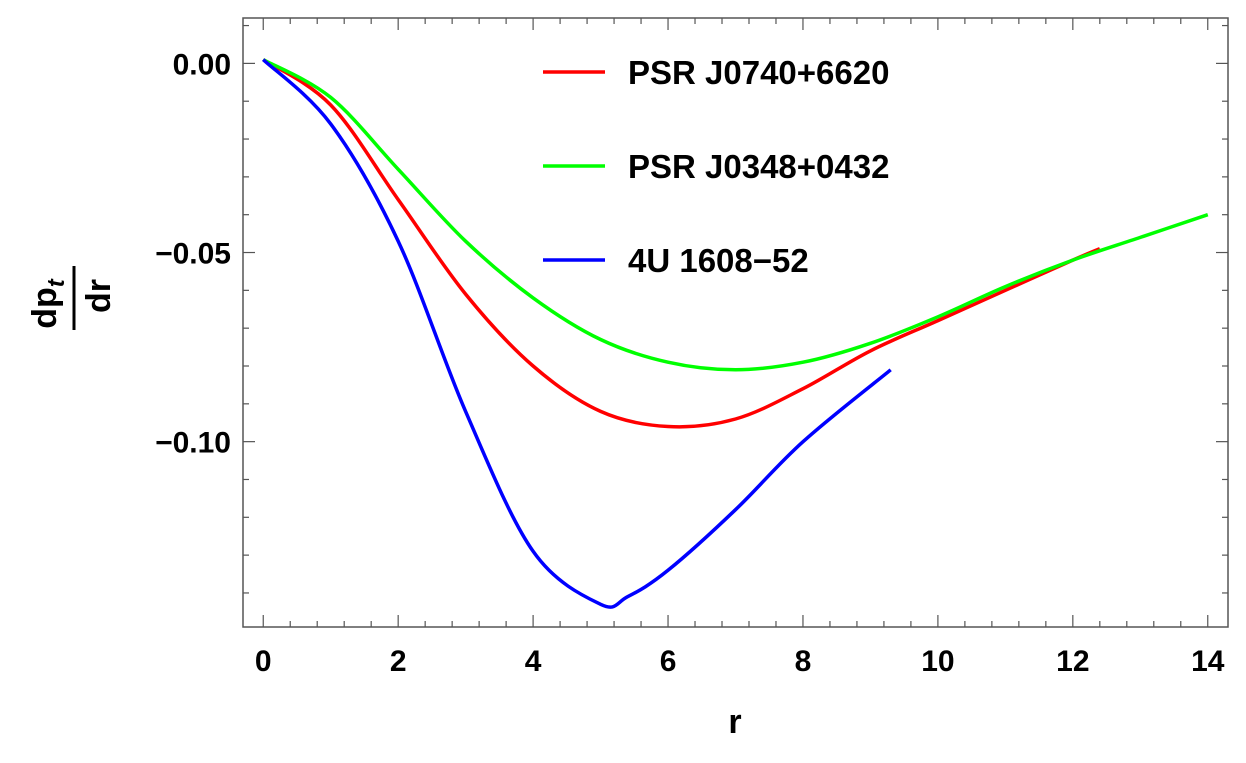  Describe the element at coordinates (72, 298) in the screenshot. I see `y-axis-label: dpt dr` at that location.